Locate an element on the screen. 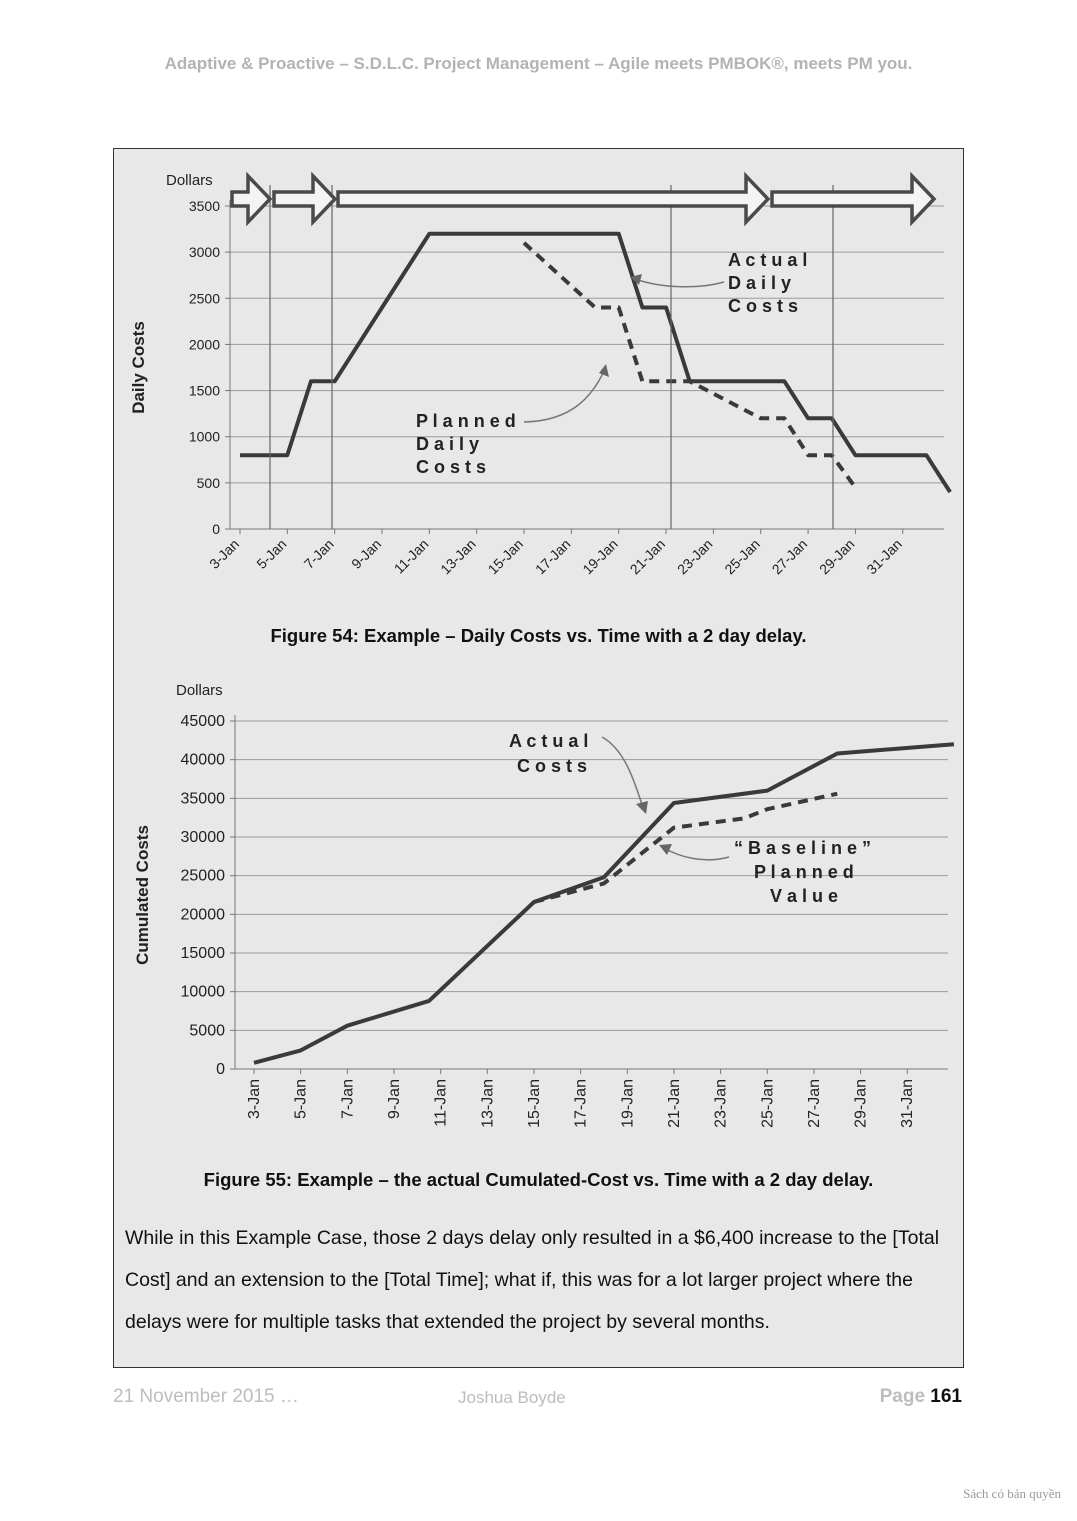 The image size is (1077, 1521). y-tick-label: 1000 is located at coordinates (204, 437).